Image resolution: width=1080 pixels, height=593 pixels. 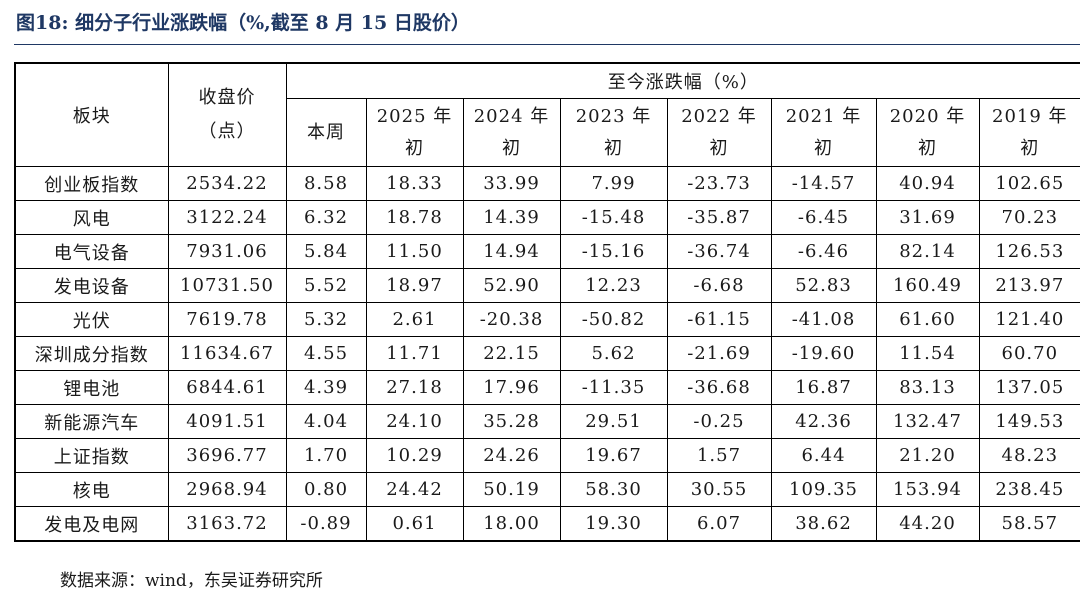 I want to click on value-cell: 0.80, so click(x=326, y=489).